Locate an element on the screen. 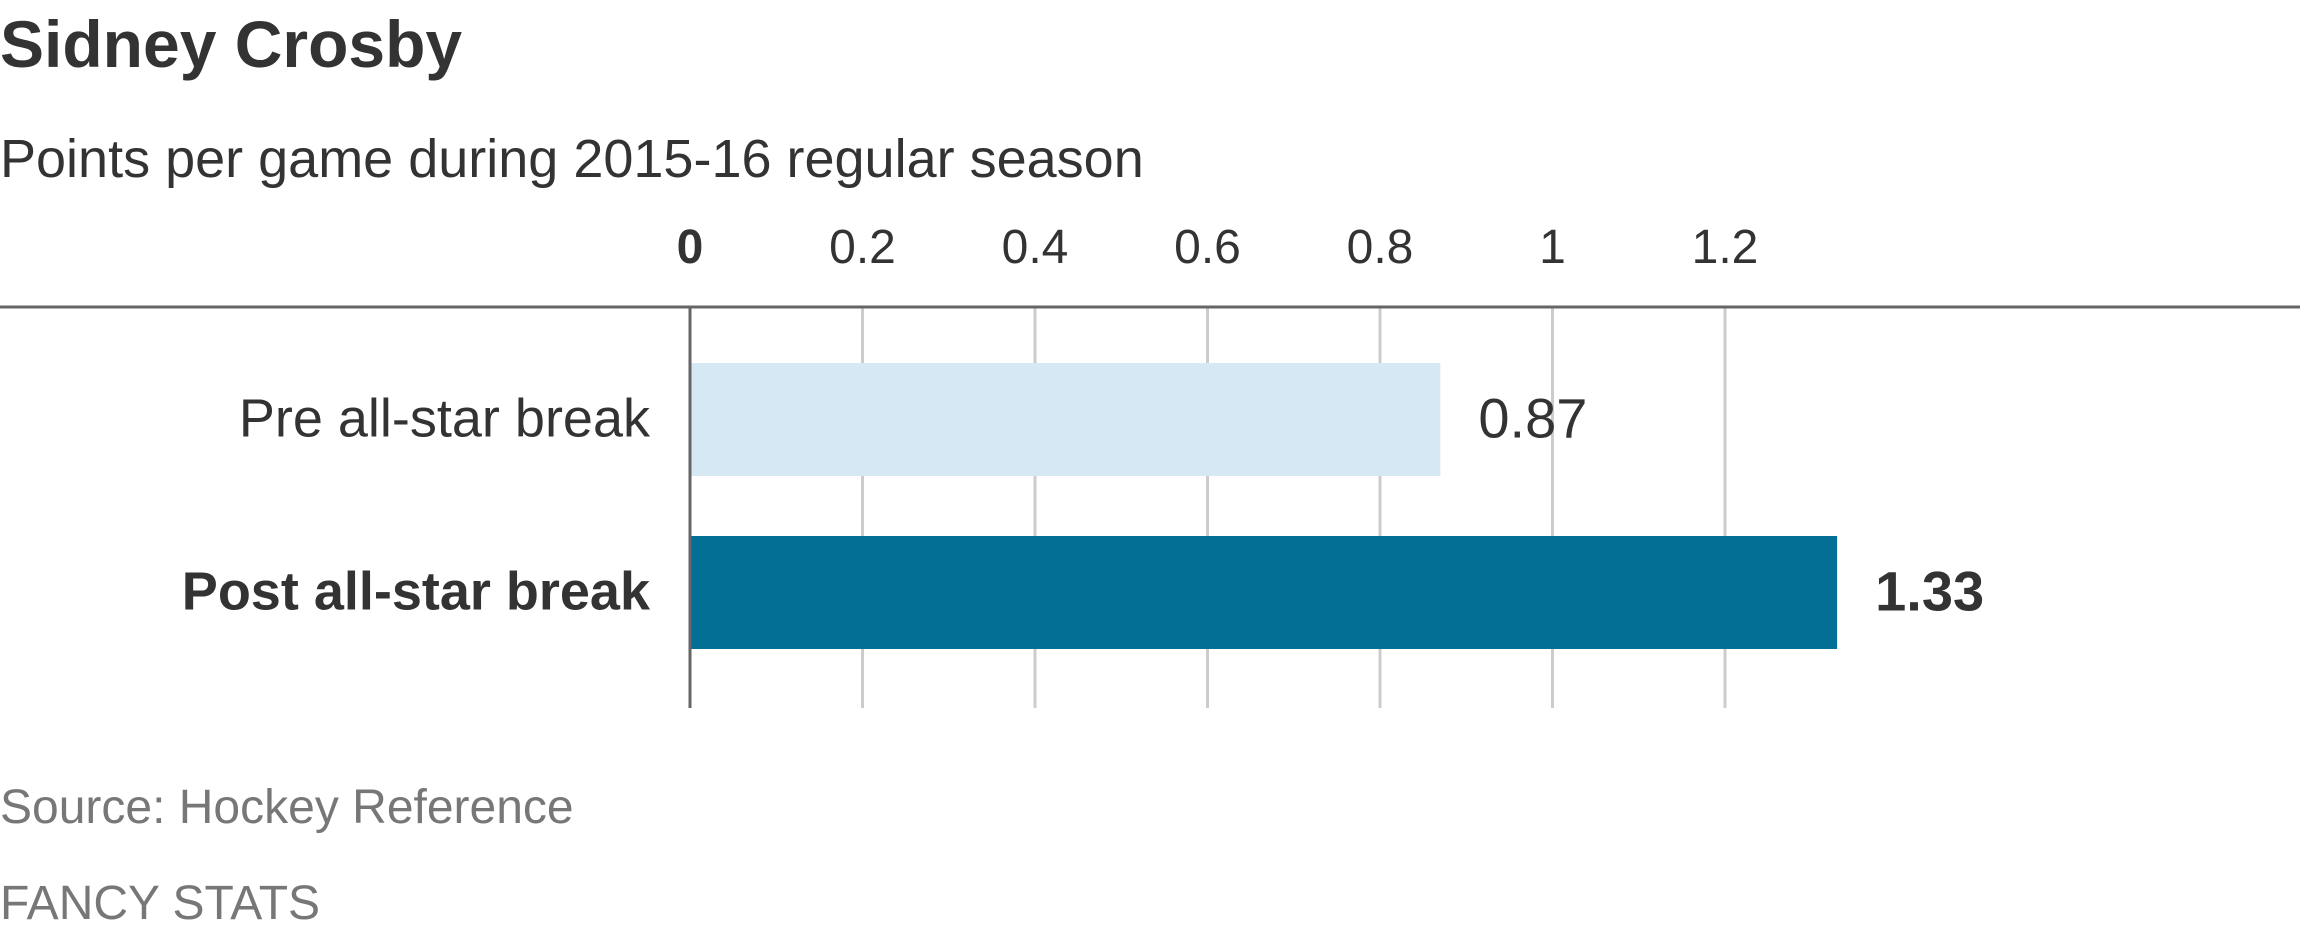 The width and height of the screenshot is (2300, 943). value-label: 0.87 is located at coordinates (1532, 418).